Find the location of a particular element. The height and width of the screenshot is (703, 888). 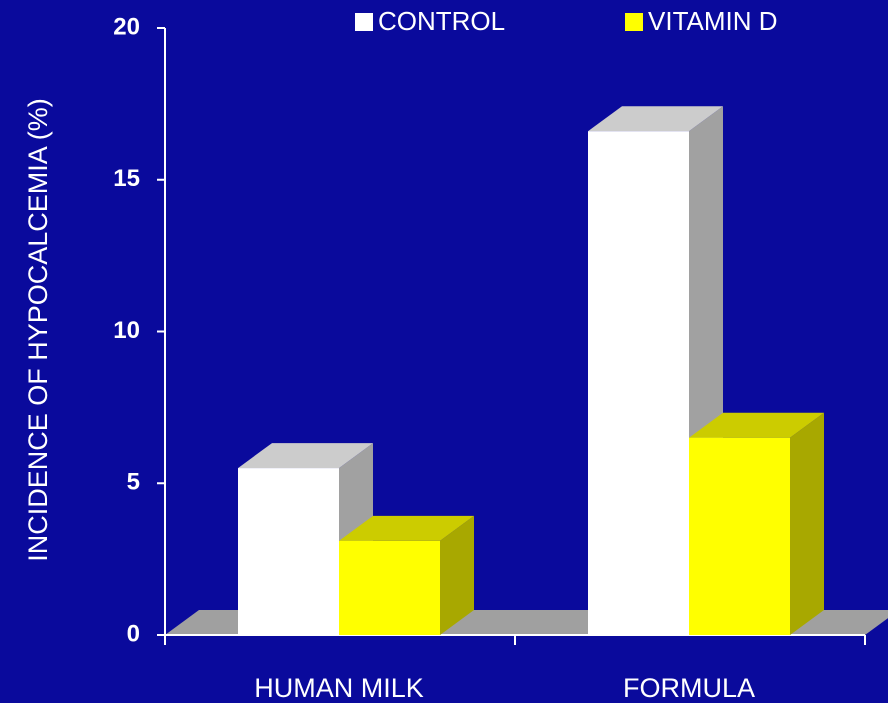

x-tick-label: HUMAN MILK is located at coordinates (339, 688).